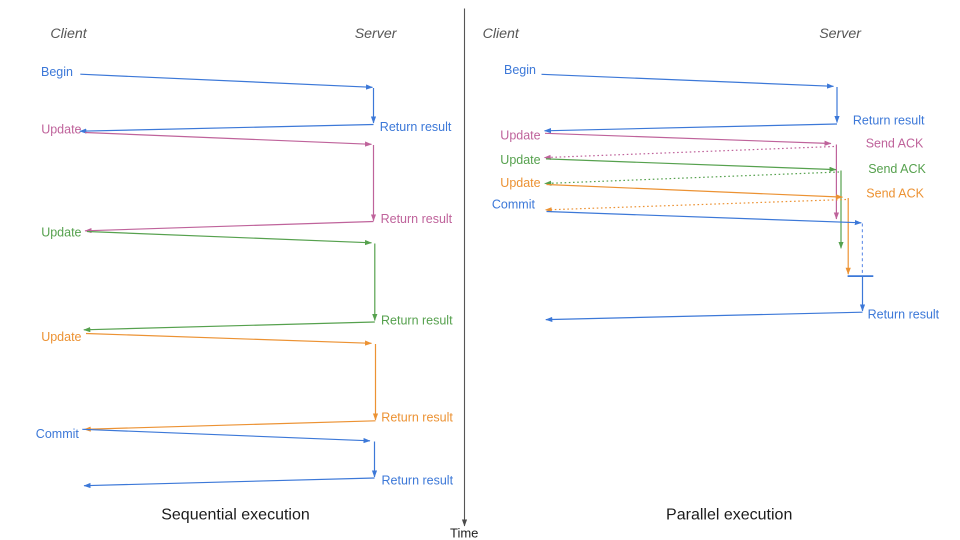 The height and width of the screenshot is (540, 960). What do you see at coordinates (464, 533) in the screenshot?
I see `svg-text: Time` at bounding box center [464, 533].